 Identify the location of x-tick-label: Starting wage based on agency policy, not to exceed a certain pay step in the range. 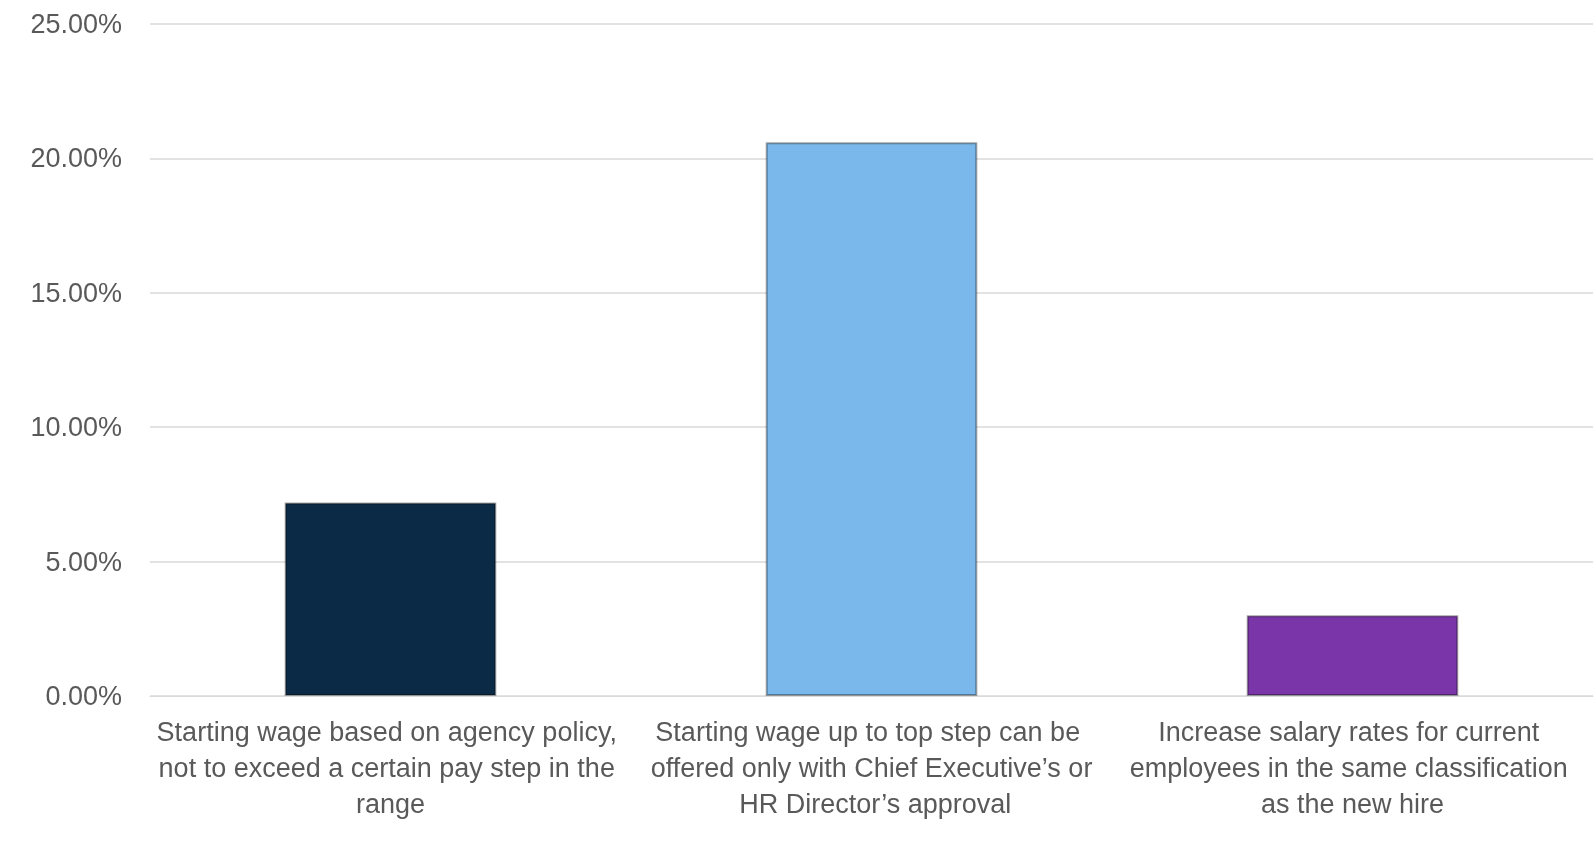
(390, 768).